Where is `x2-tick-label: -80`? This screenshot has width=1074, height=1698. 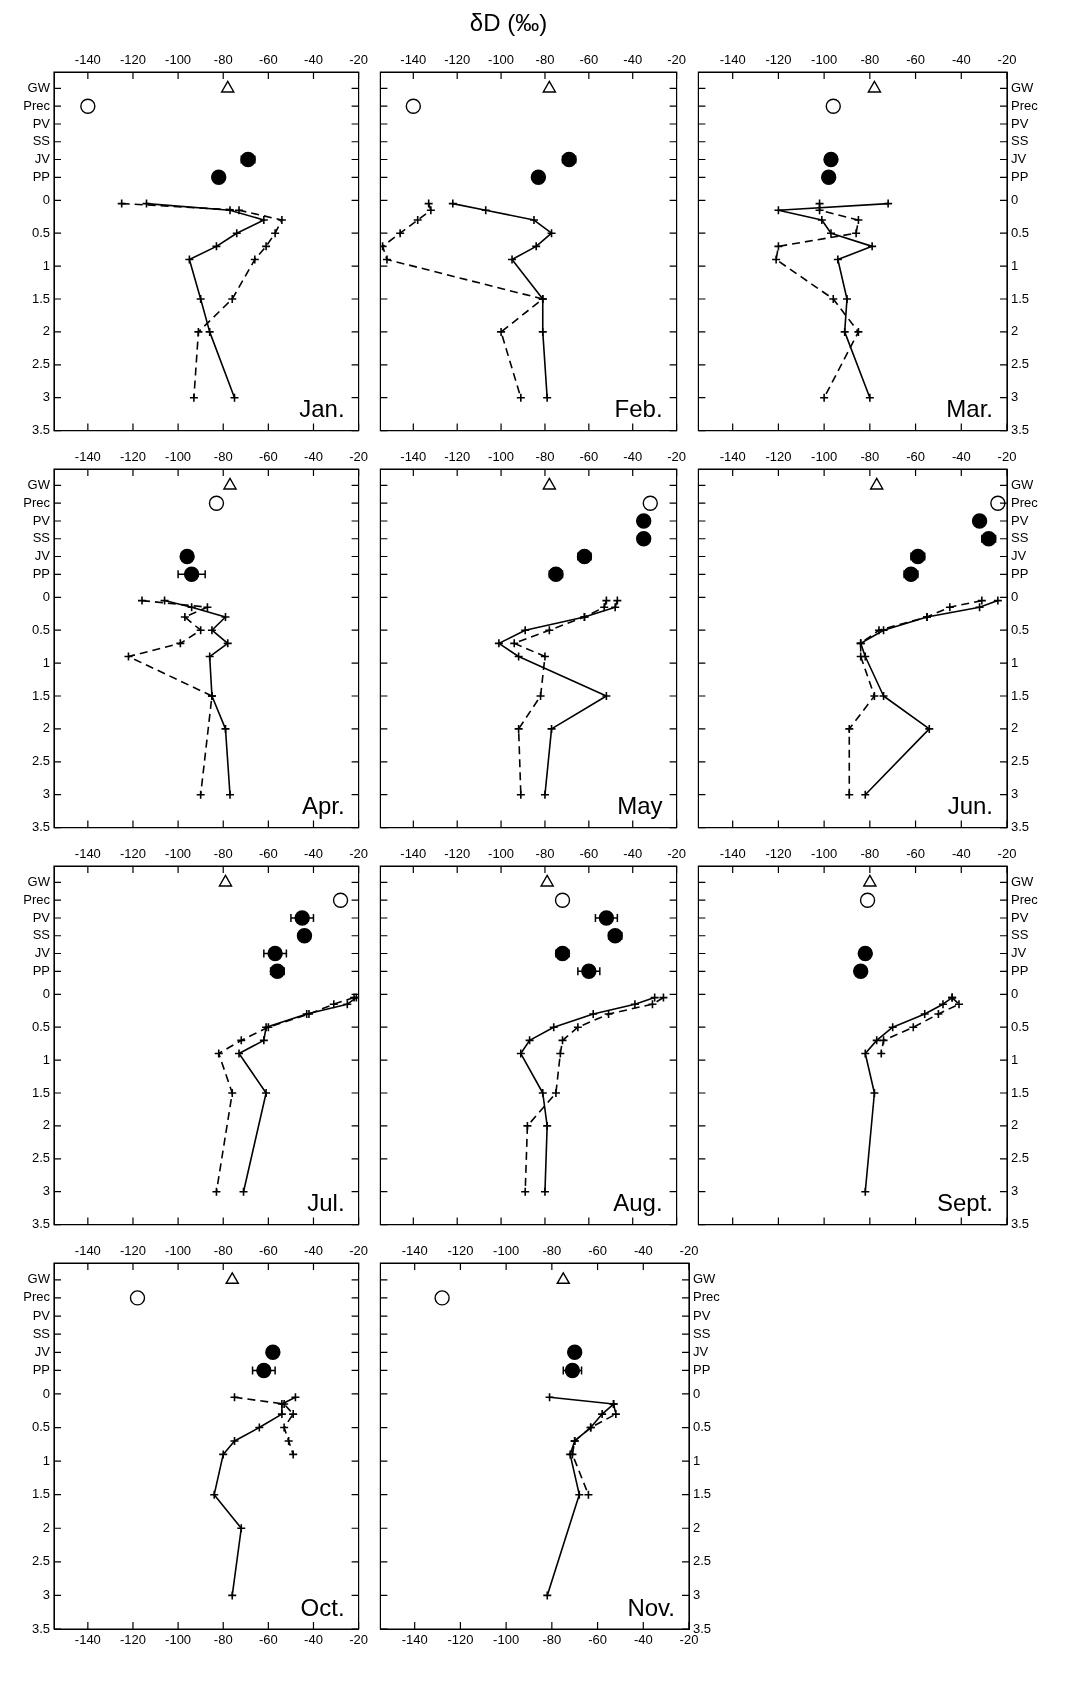
x2-tick-label: -80 is located at coordinates (223, 1250).